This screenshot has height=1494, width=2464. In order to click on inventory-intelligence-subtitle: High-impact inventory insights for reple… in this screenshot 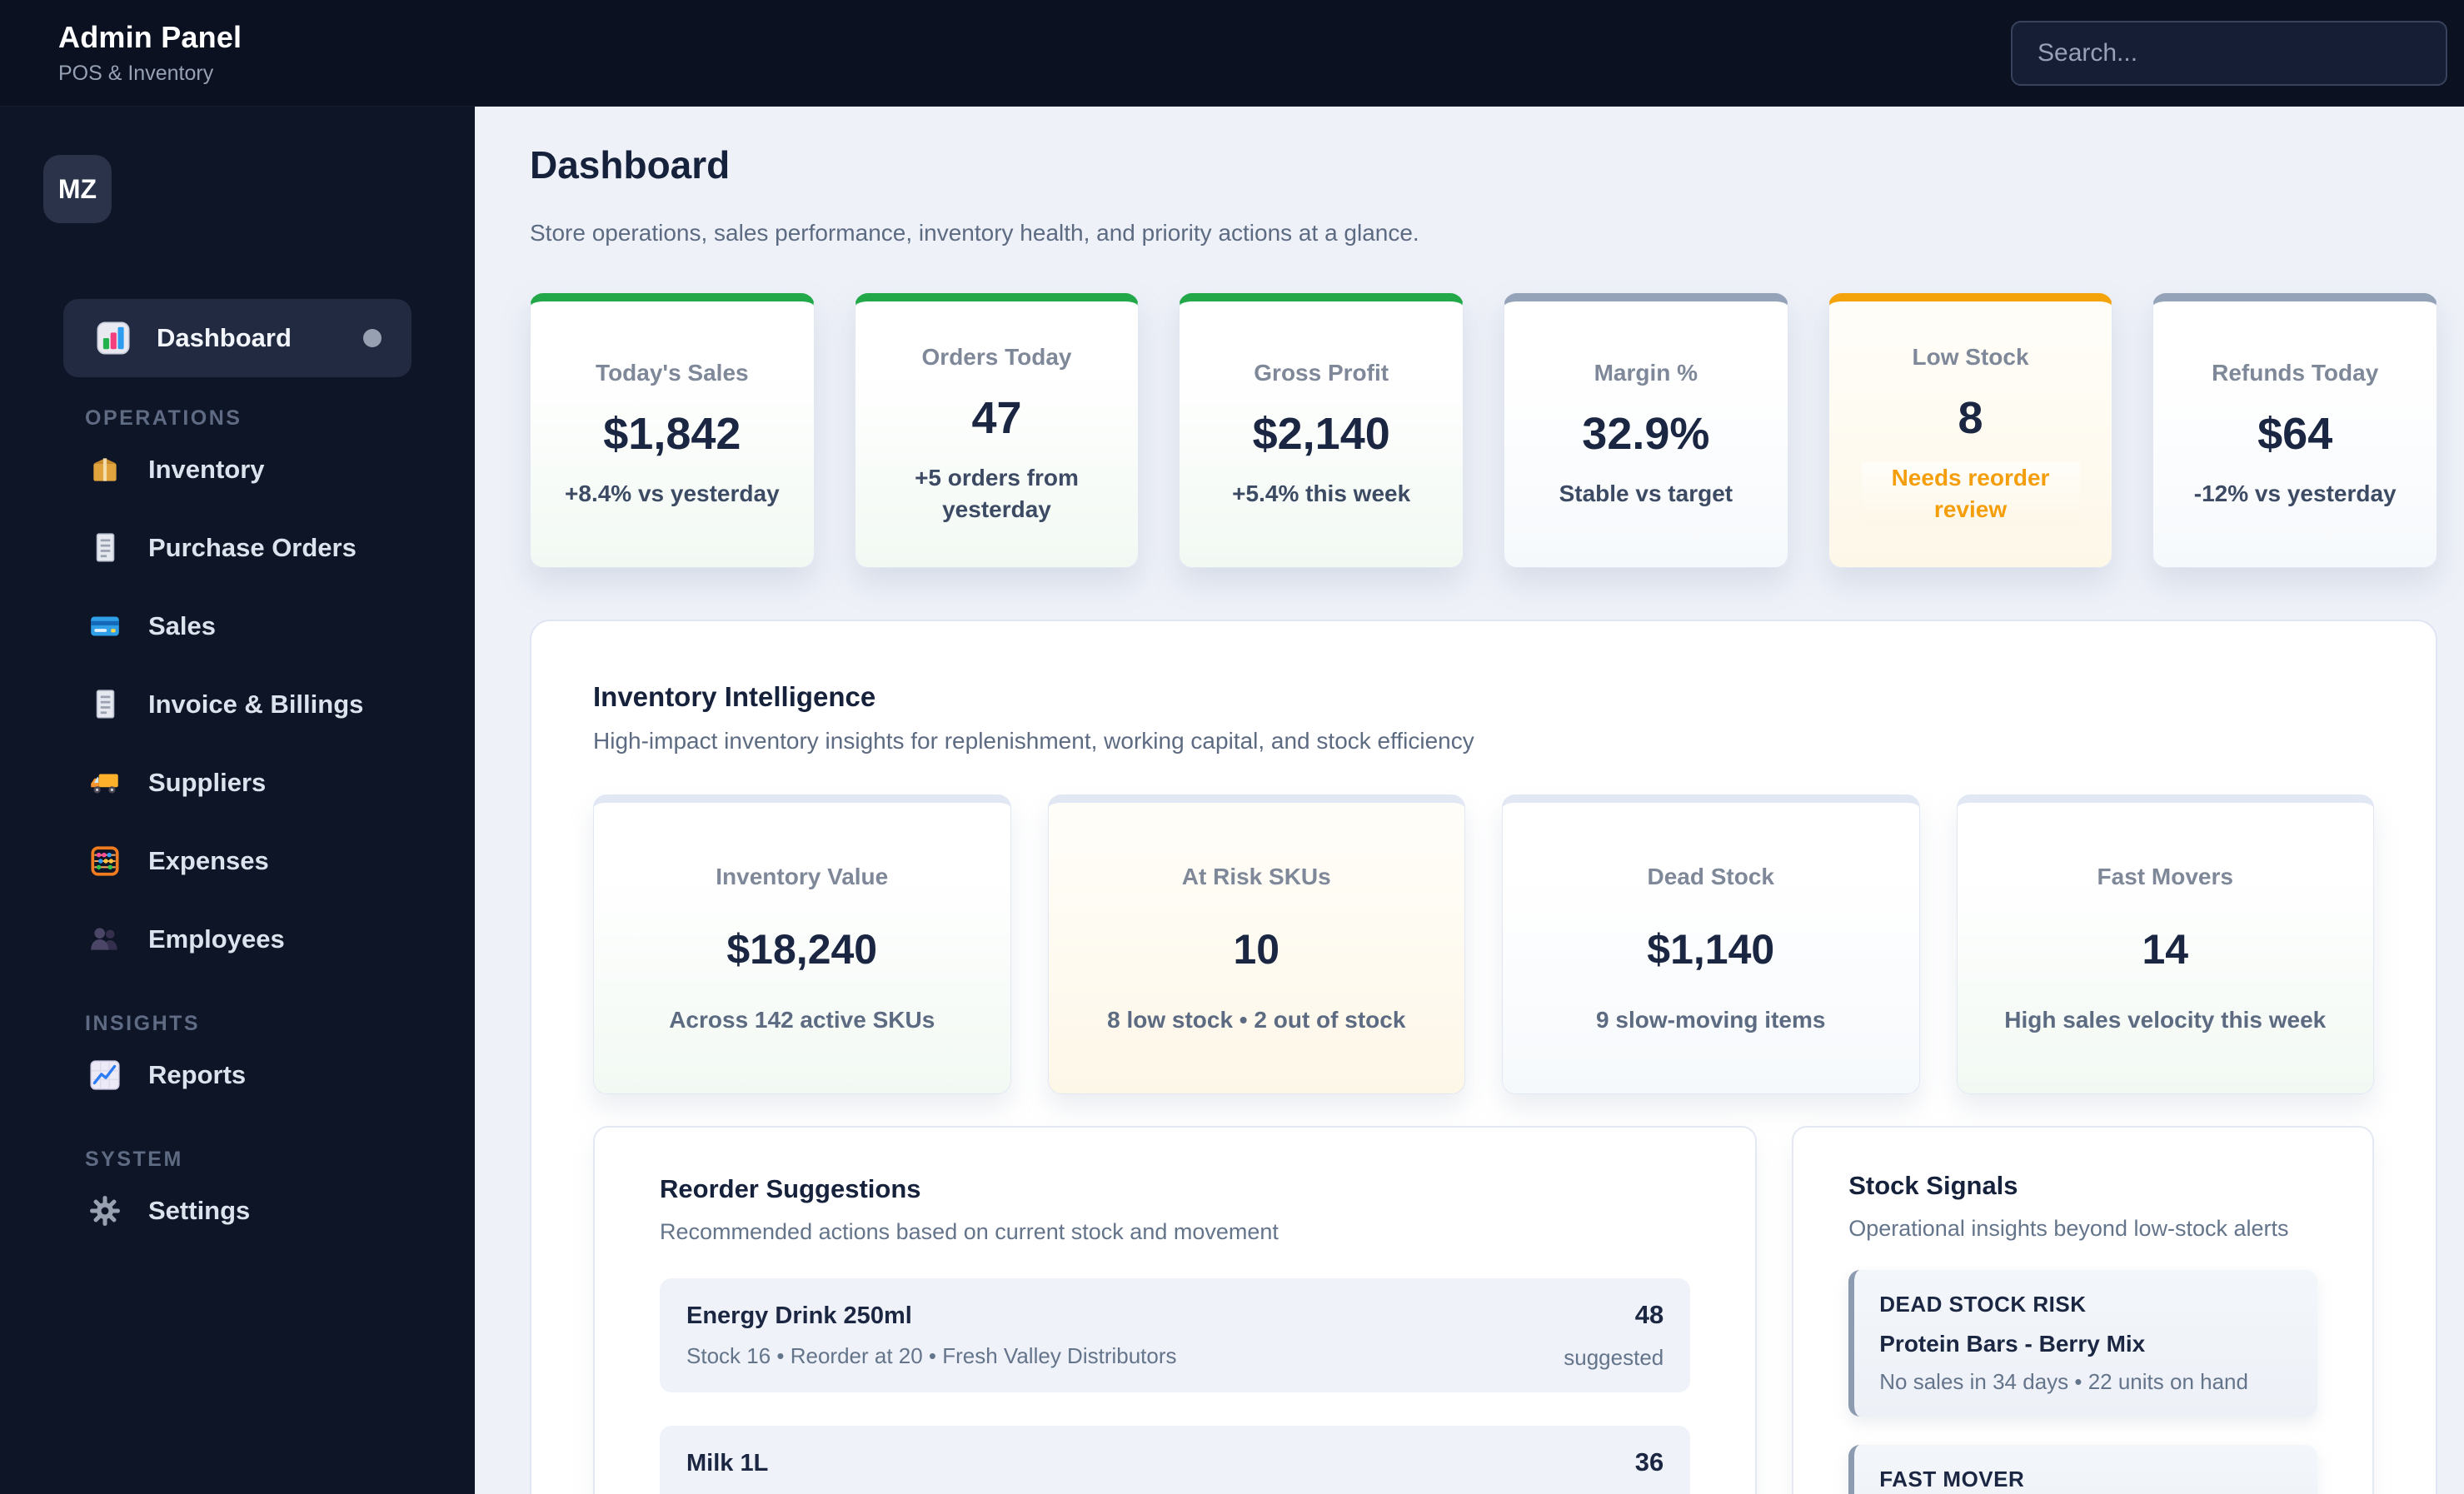, I will do `click(1033, 741)`.